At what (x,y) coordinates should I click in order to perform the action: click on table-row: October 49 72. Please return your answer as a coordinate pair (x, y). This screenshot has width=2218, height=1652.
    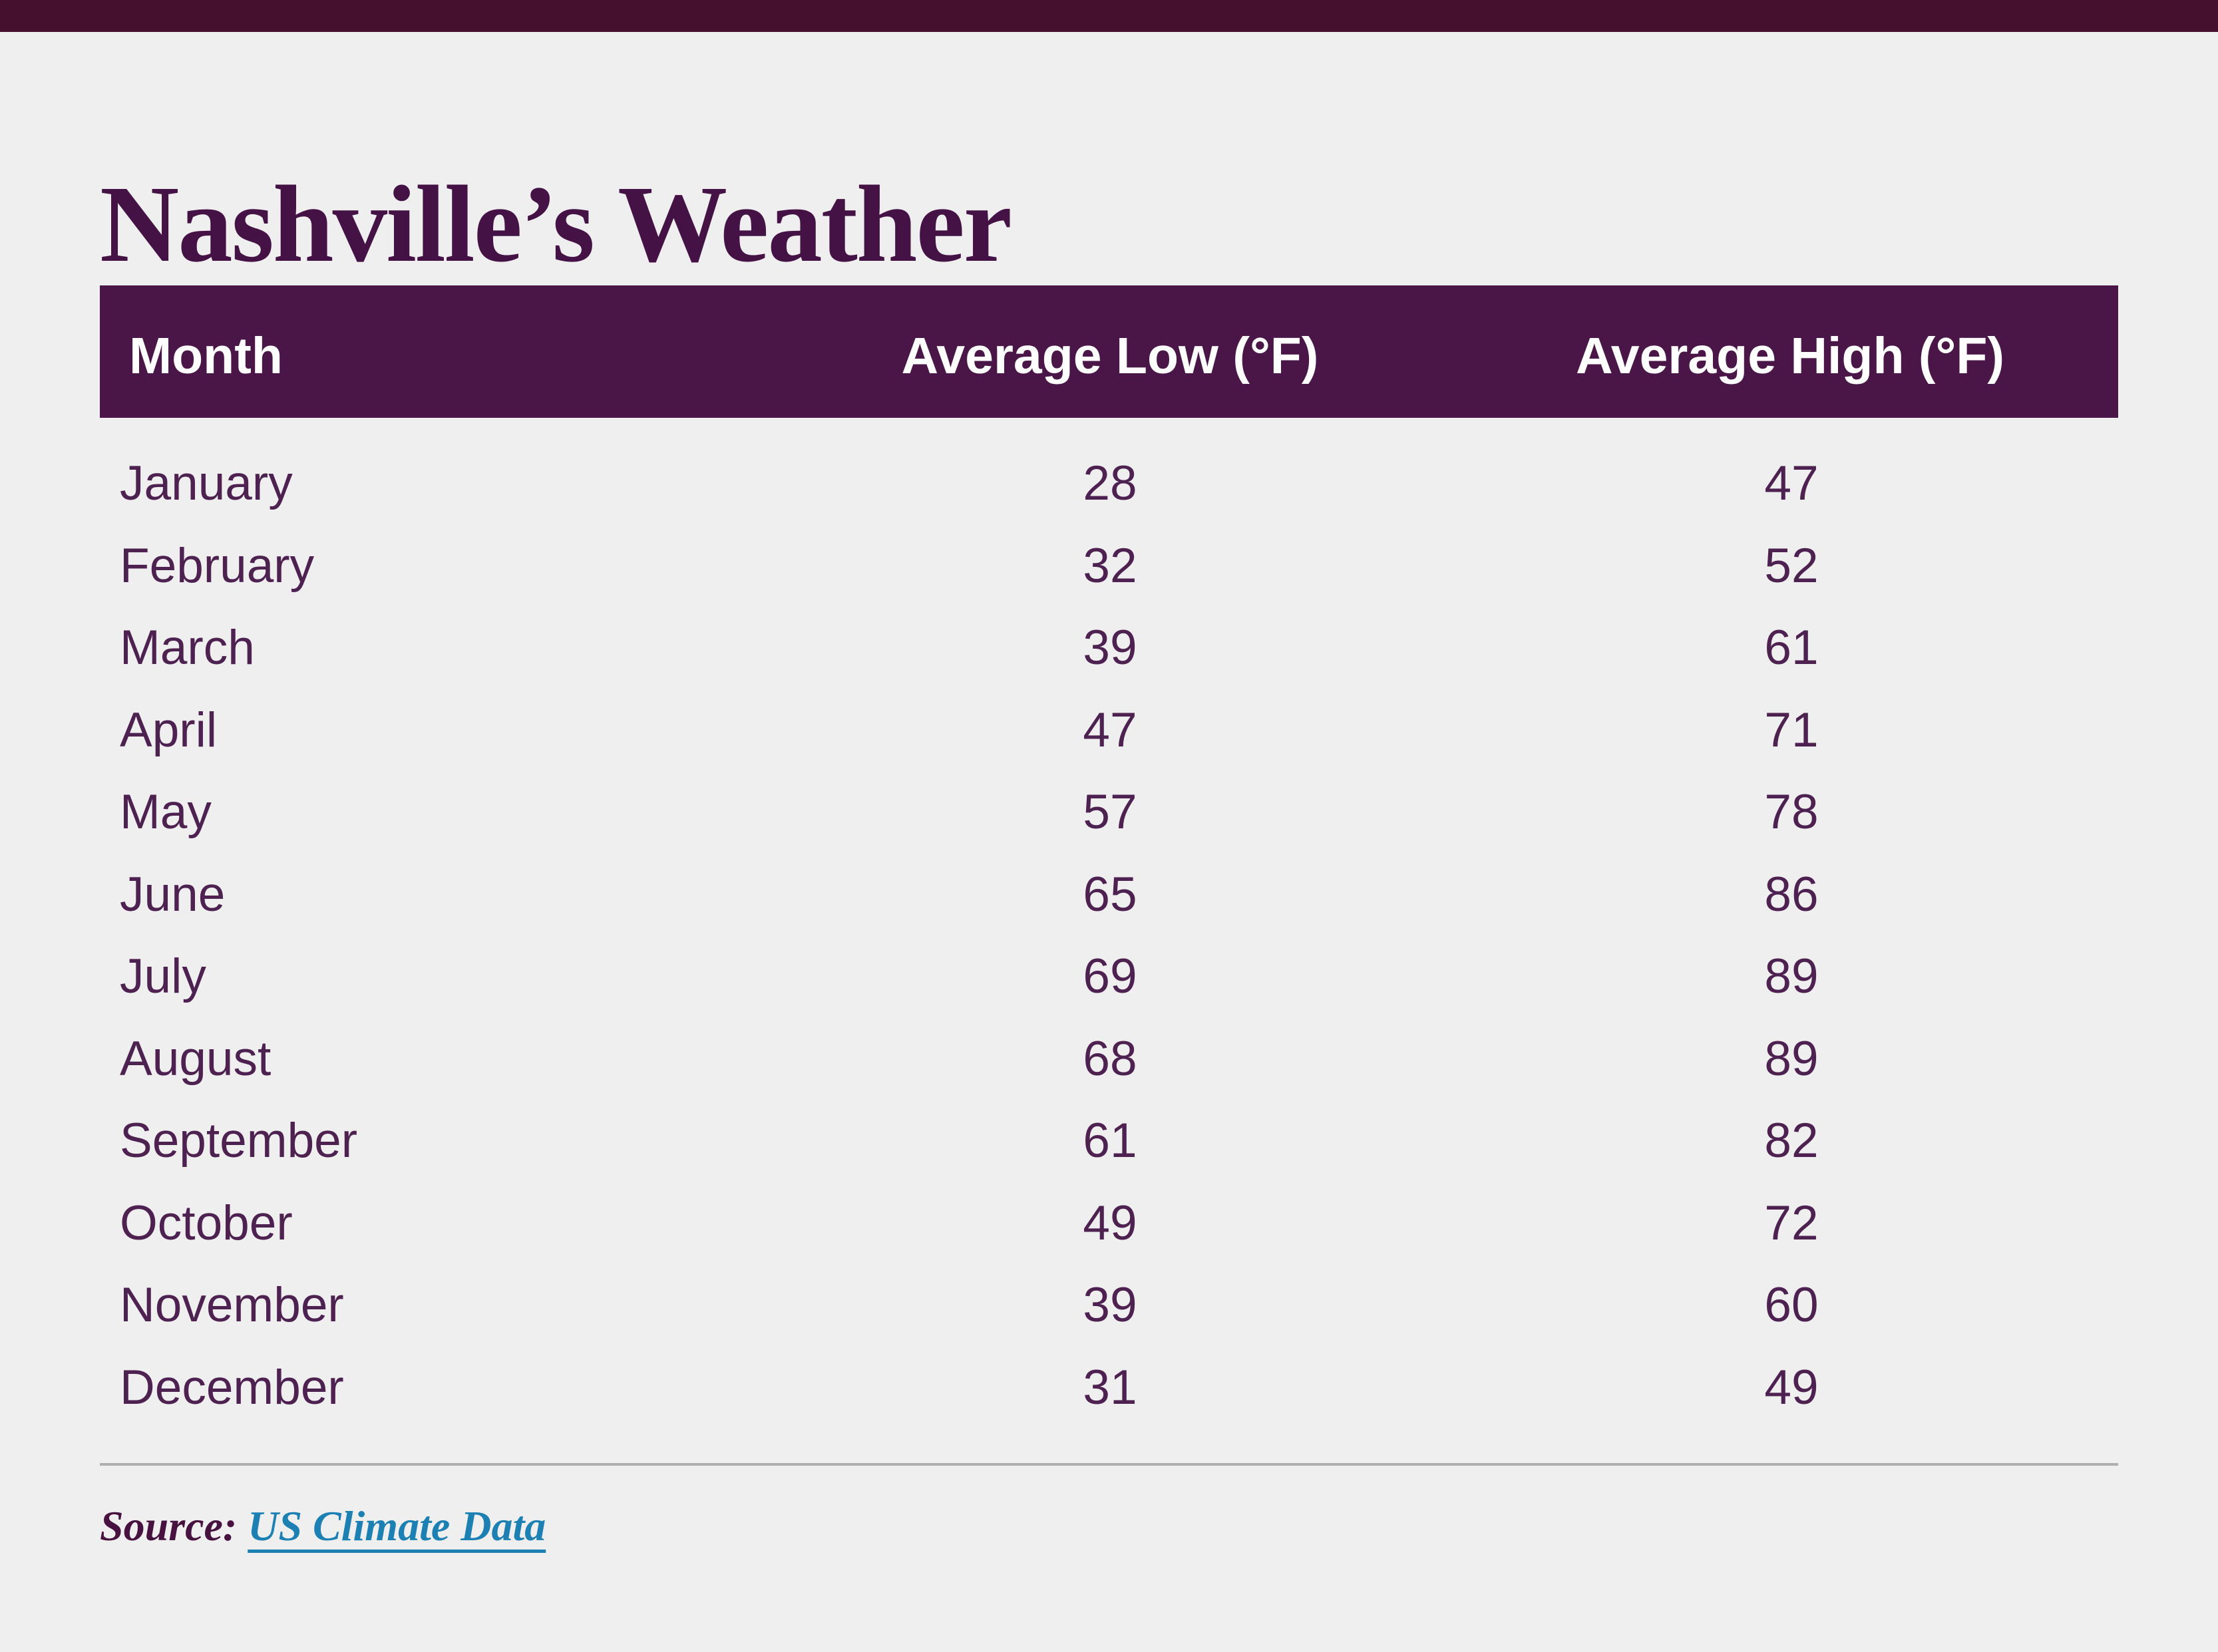
    Looking at the image, I should click on (1109, 1224).